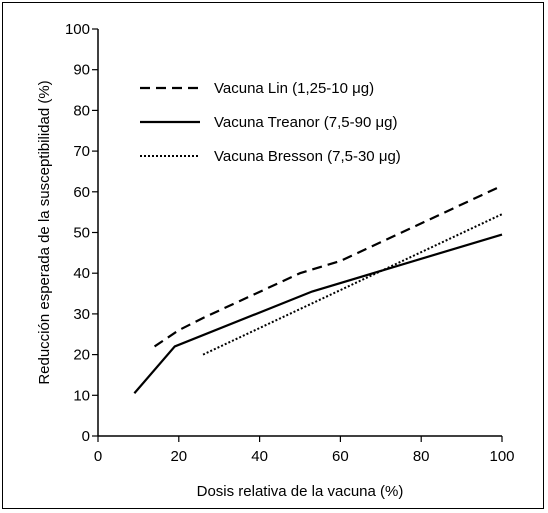 The width and height of the screenshot is (548, 513). What do you see at coordinates (98, 456) in the screenshot?
I see `x-tick-label: 0` at bounding box center [98, 456].